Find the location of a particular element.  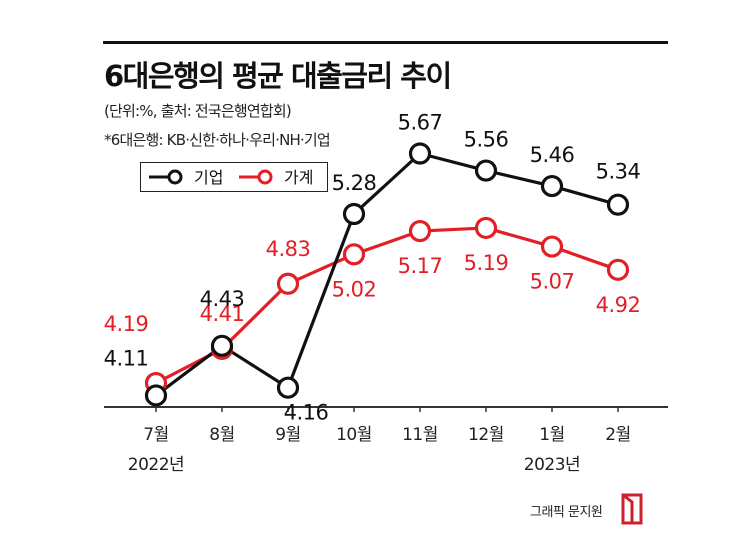

x-tick-label: 10월 is located at coordinates (354, 435).